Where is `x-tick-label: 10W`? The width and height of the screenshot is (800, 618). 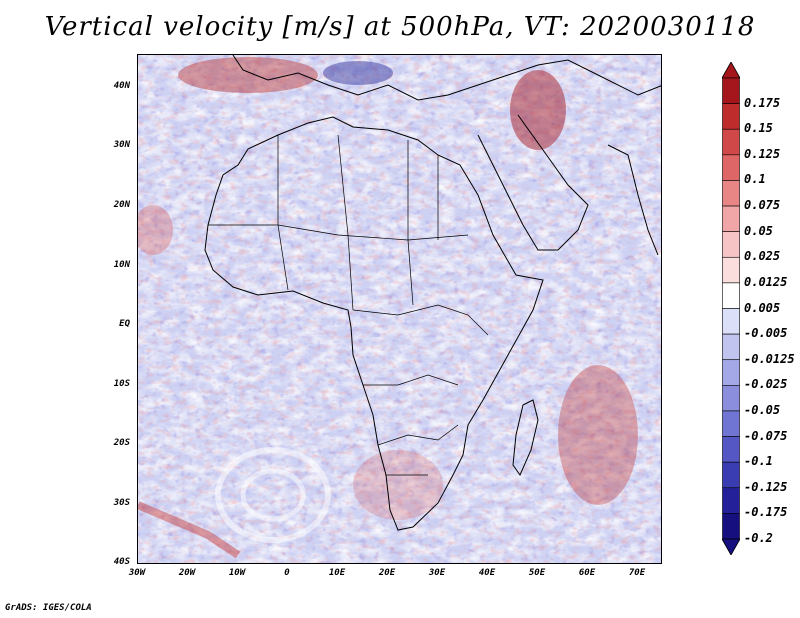 x-tick-label: 10W is located at coordinates (237, 573).